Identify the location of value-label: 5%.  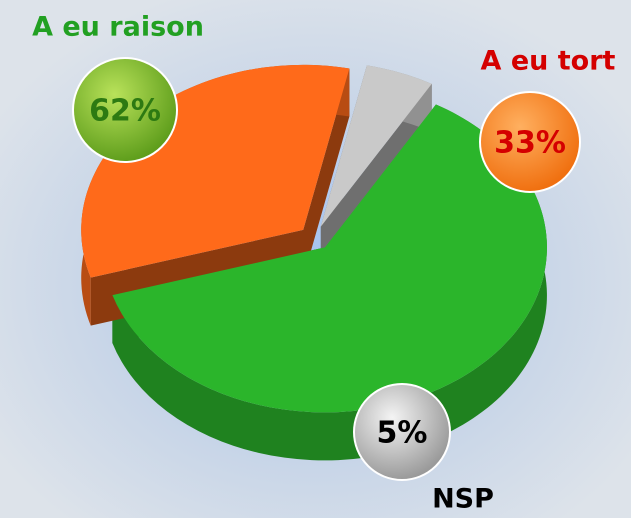
(402, 433).